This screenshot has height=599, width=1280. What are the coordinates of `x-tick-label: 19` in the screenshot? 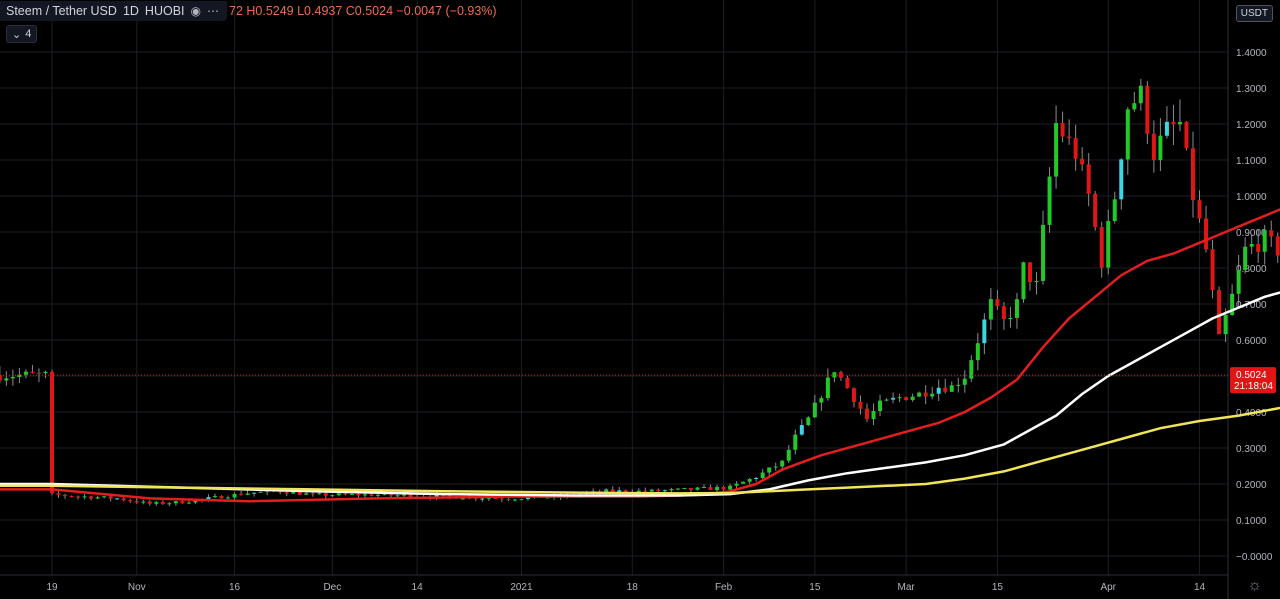 It's located at (52, 587).